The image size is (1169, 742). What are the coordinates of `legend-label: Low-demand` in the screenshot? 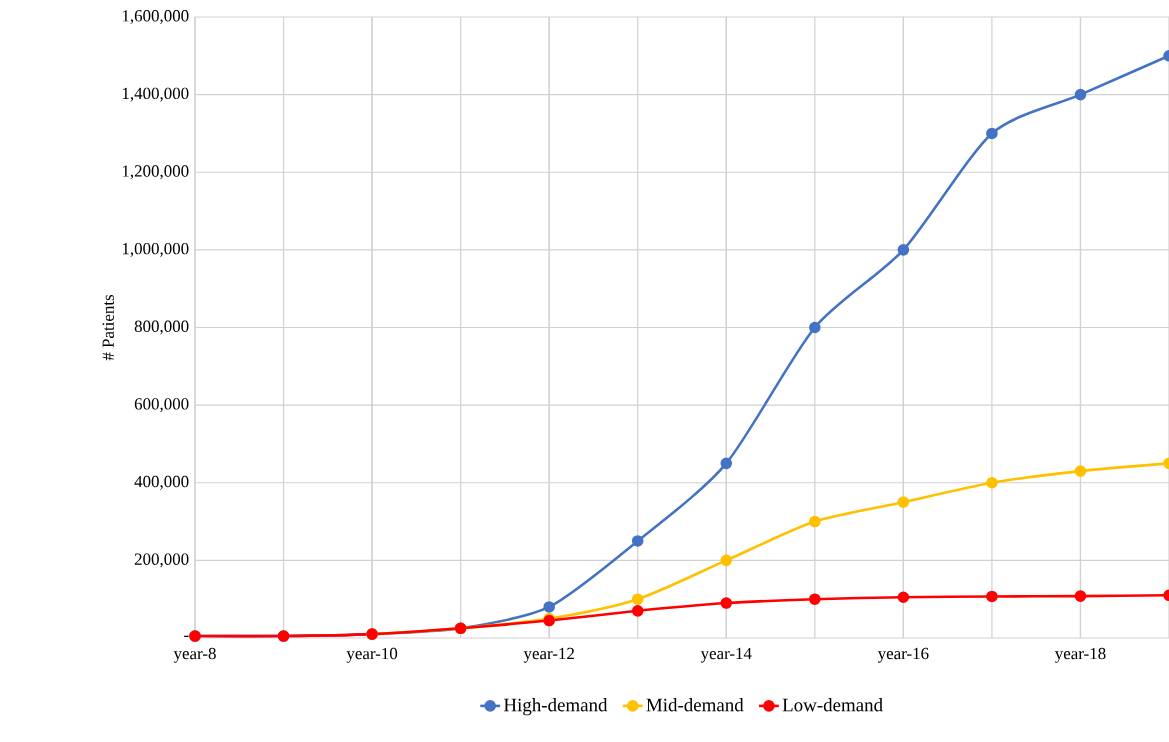 It's located at (832, 705).